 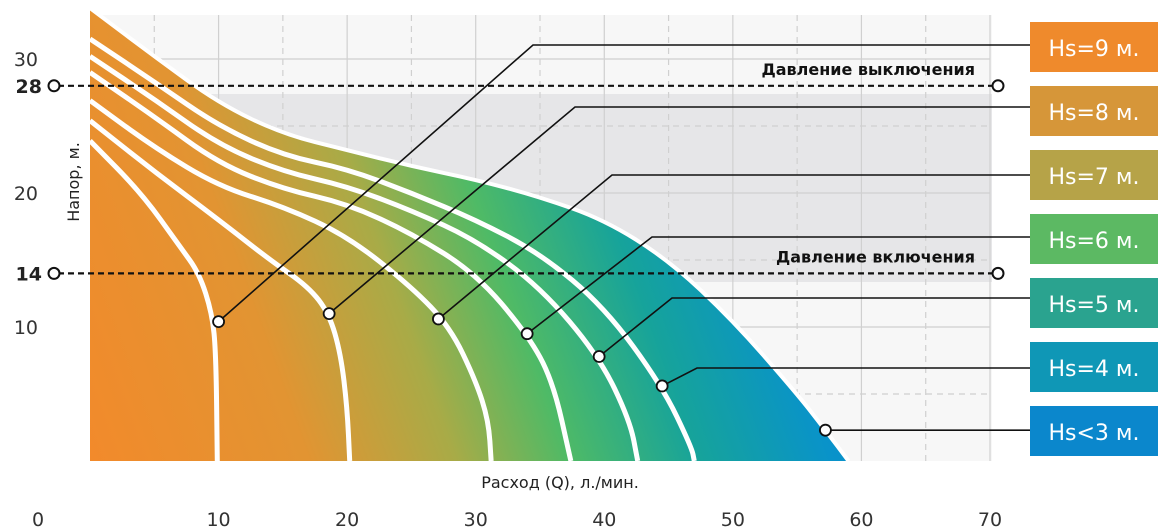 What do you see at coordinates (868, 69) in the screenshot?
I see `pressure-label: Давление выключения` at bounding box center [868, 69].